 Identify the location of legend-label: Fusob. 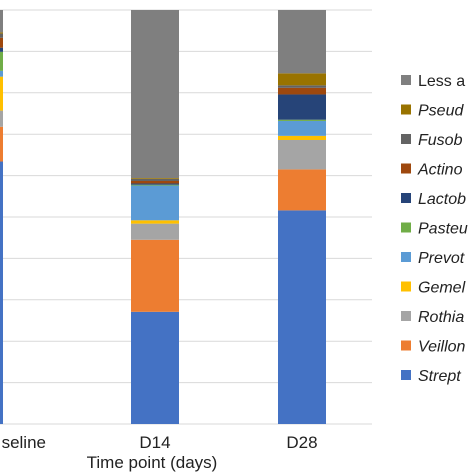
(440, 140).